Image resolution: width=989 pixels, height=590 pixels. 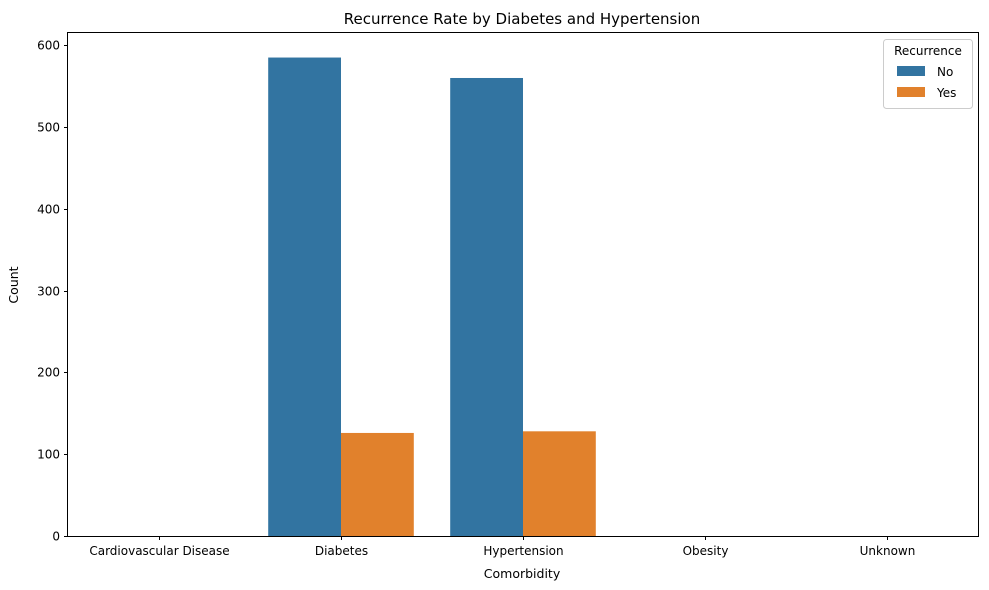 What do you see at coordinates (48, 210) in the screenshot?
I see `y-tick-label: 400` at bounding box center [48, 210].